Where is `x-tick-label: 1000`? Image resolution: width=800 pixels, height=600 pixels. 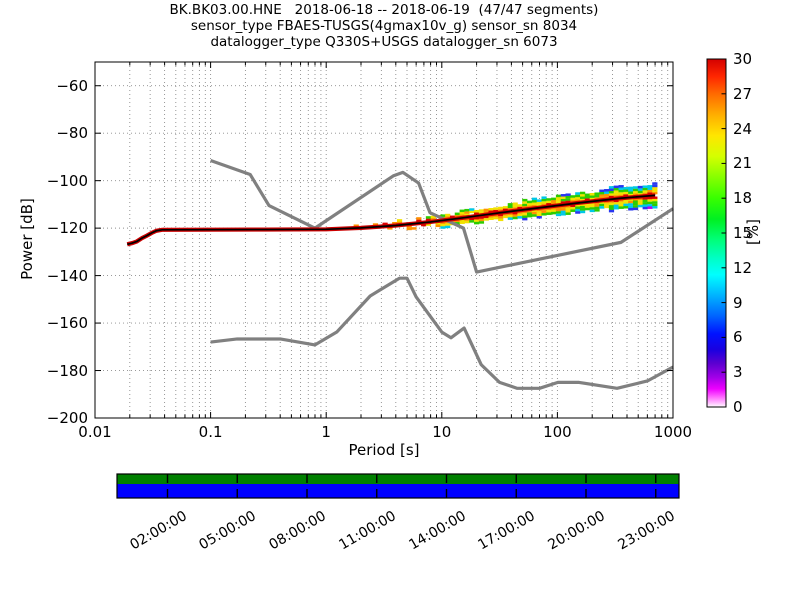 x-tick-label: 1000 is located at coordinates (673, 432).